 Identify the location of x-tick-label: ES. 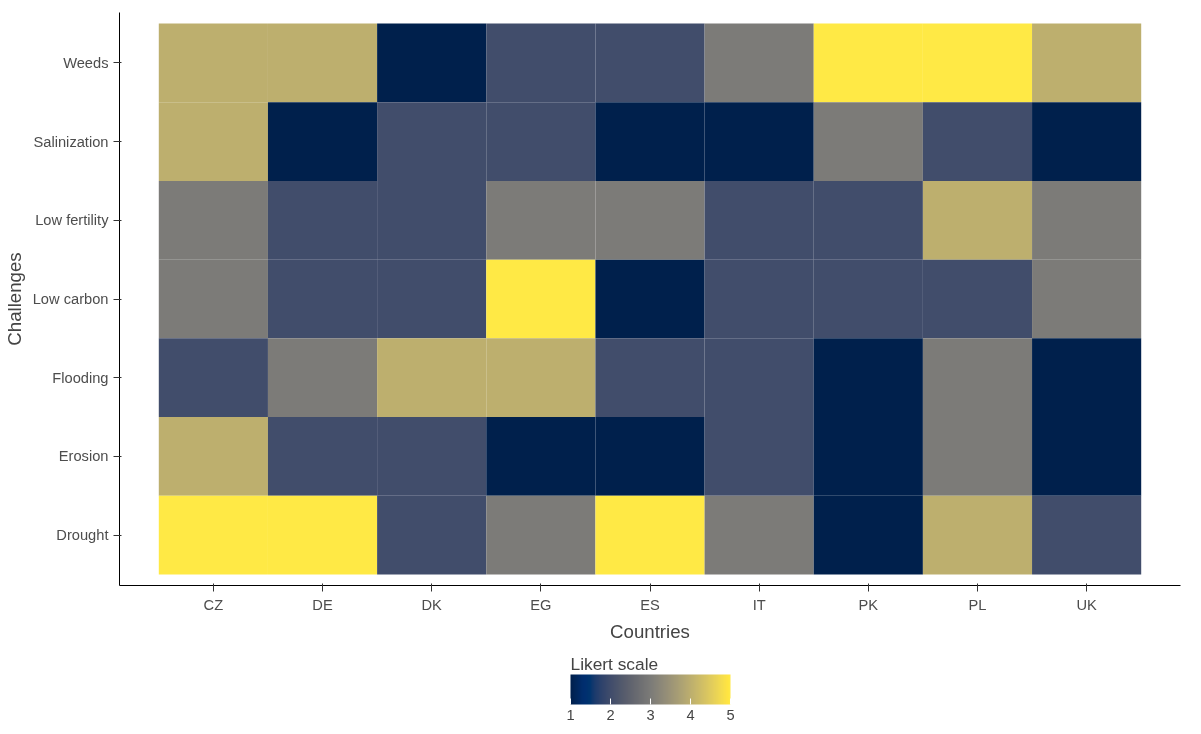
(650, 604).